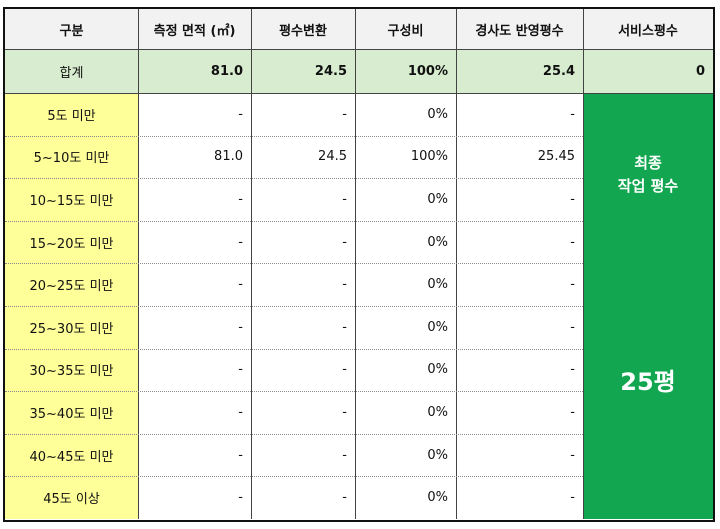 The image size is (720, 529). I want to click on final-pyeong-value: 25평, so click(648, 382).